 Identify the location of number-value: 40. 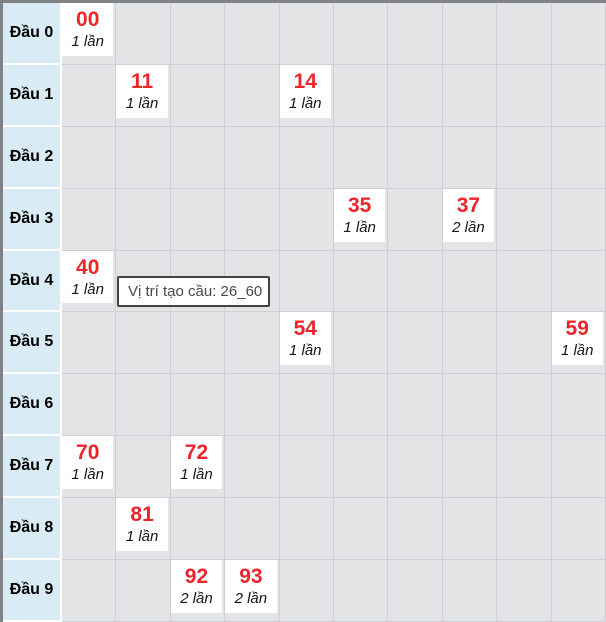
(88, 267).